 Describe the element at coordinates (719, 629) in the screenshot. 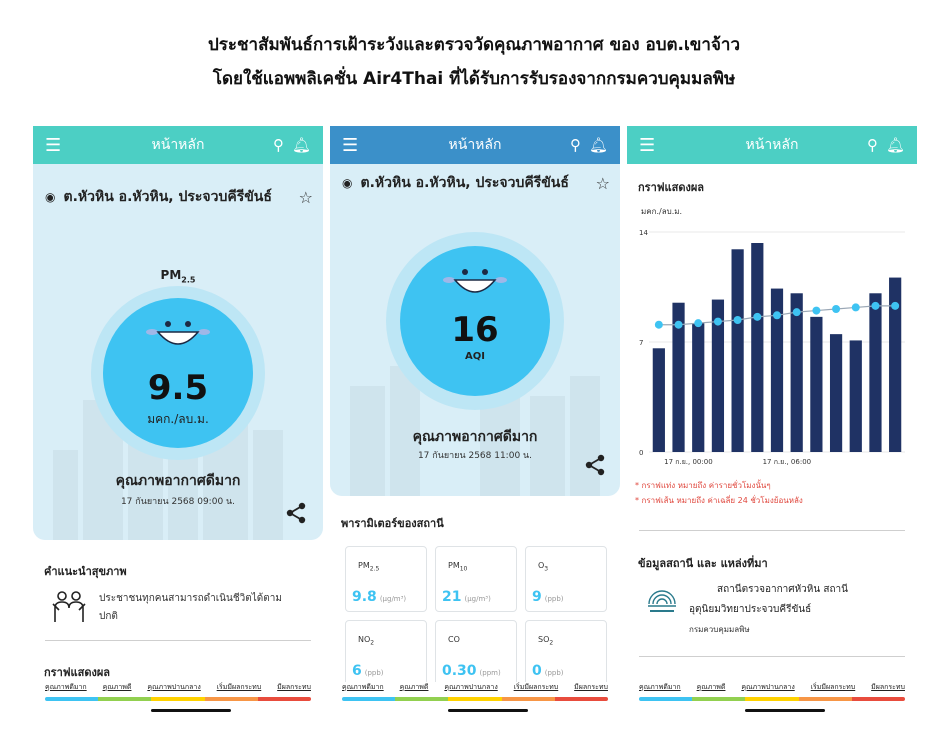

I see `station-org: กรมควบคุมมลพิษ` at that location.